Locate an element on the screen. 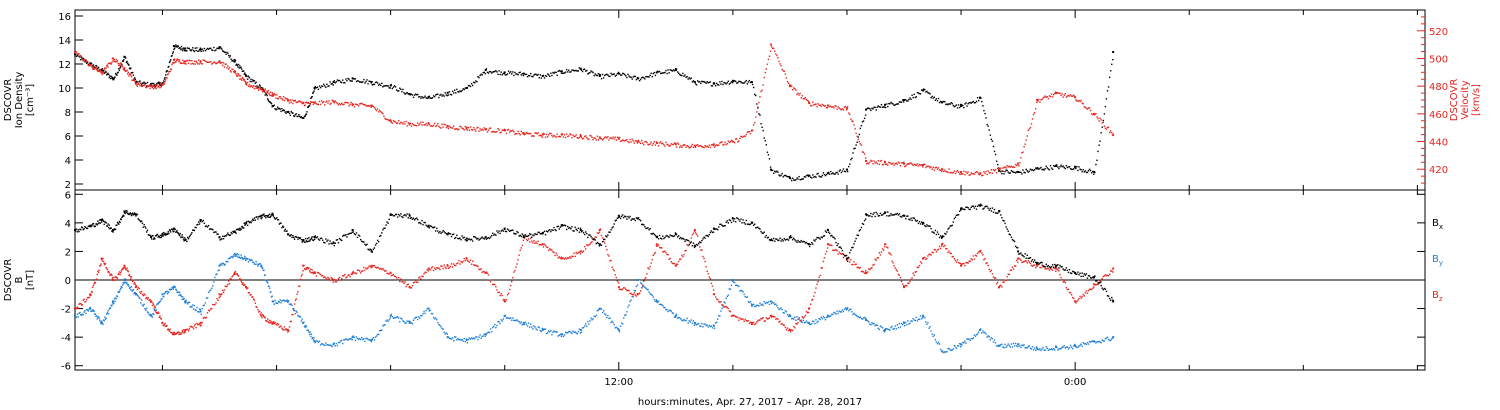 Image resolution: width=1500 pixels, height=410 pixels. y-tick-label-right: 460 is located at coordinates (1438, 115).